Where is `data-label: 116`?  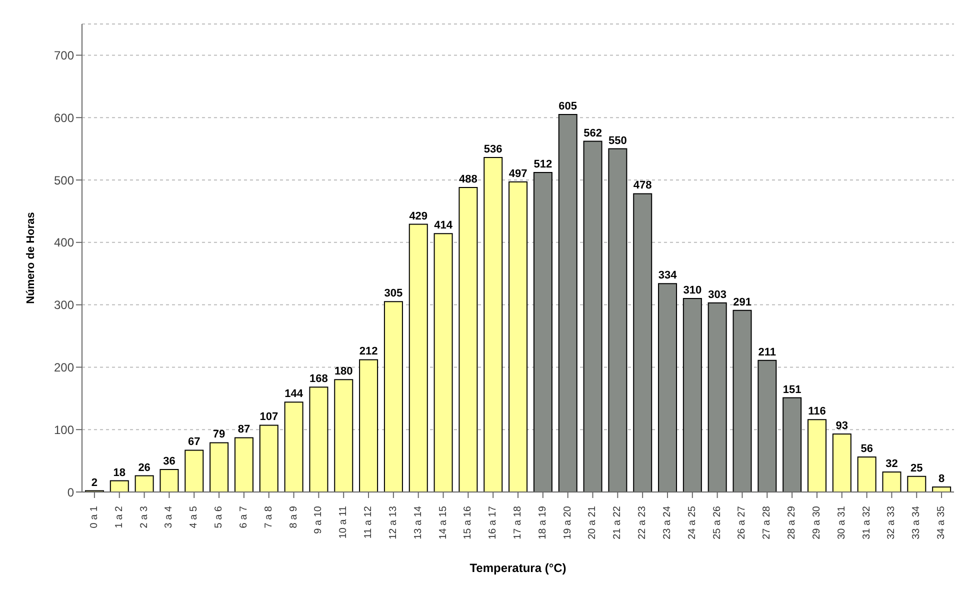 data-label: 116 is located at coordinates (817, 412).